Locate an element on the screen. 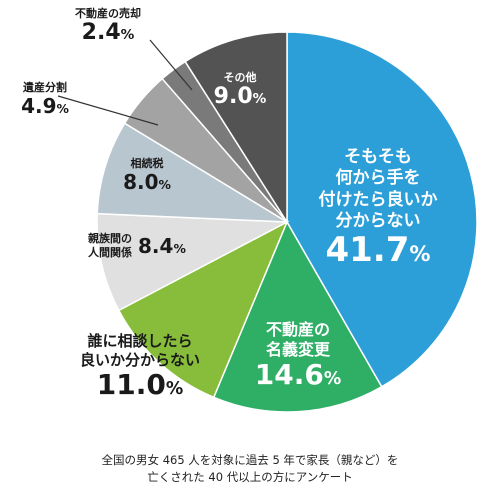  slice-name-line: 遺産分割 is located at coordinates (45, 87).